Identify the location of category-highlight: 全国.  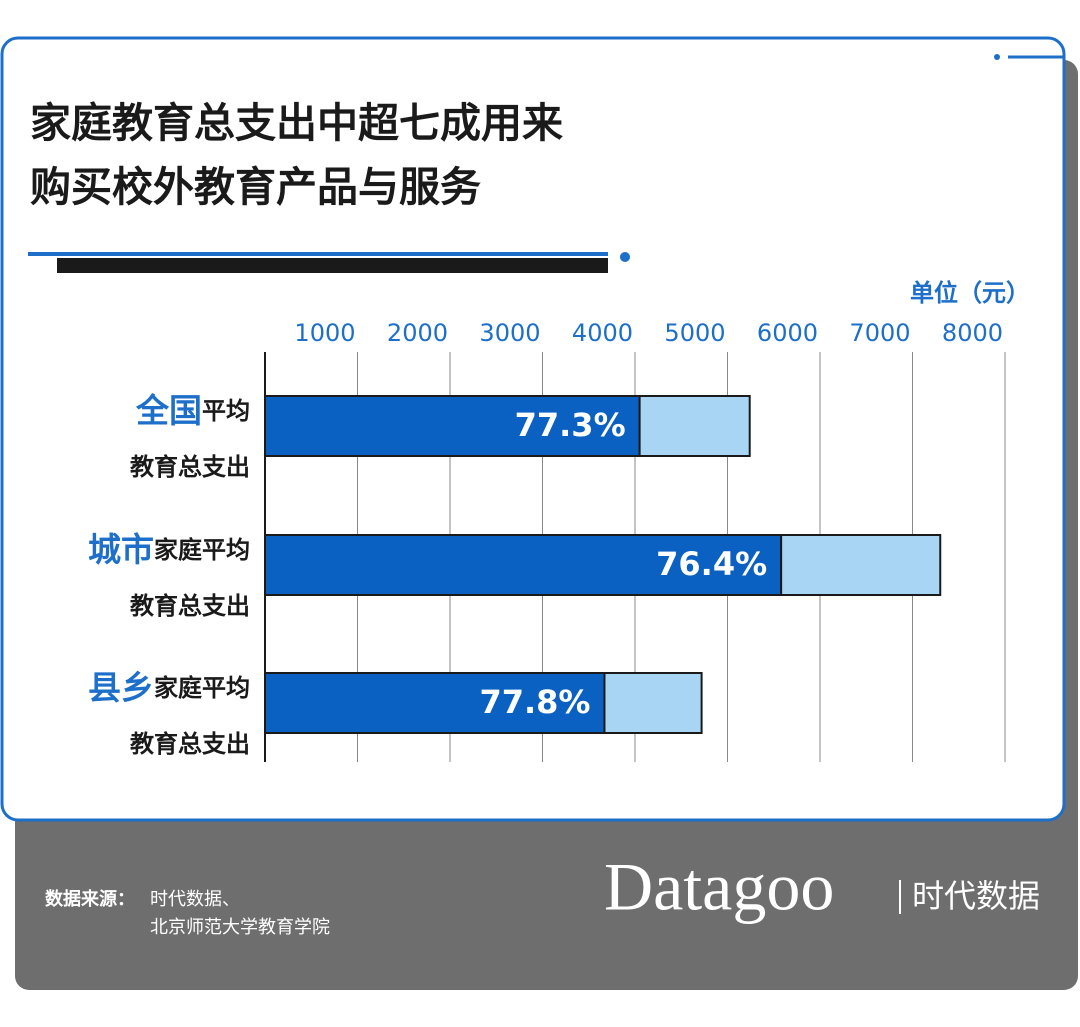
(168, 410).